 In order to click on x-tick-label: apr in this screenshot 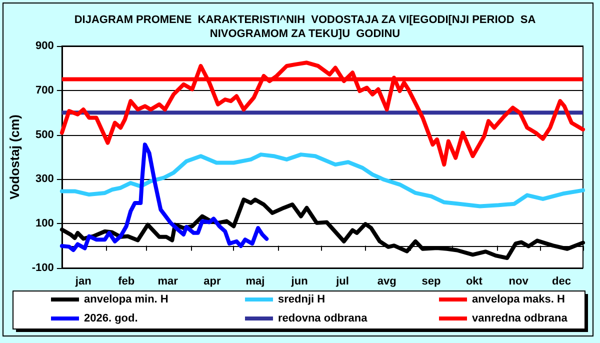, I will do `click(213, 282)`.